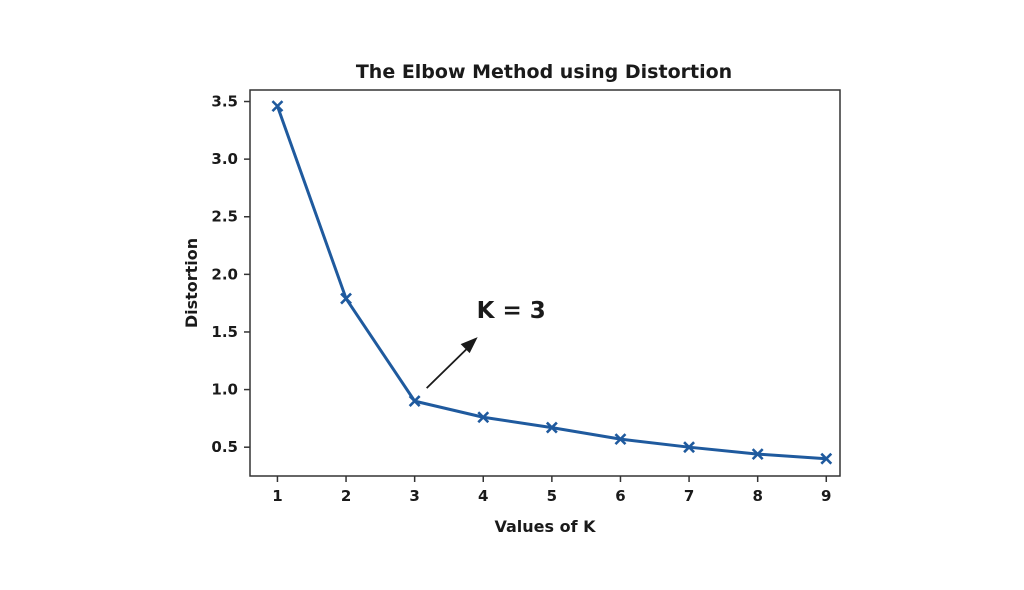  I want to click on y-tick-label: 2.0, so click(224, 274).